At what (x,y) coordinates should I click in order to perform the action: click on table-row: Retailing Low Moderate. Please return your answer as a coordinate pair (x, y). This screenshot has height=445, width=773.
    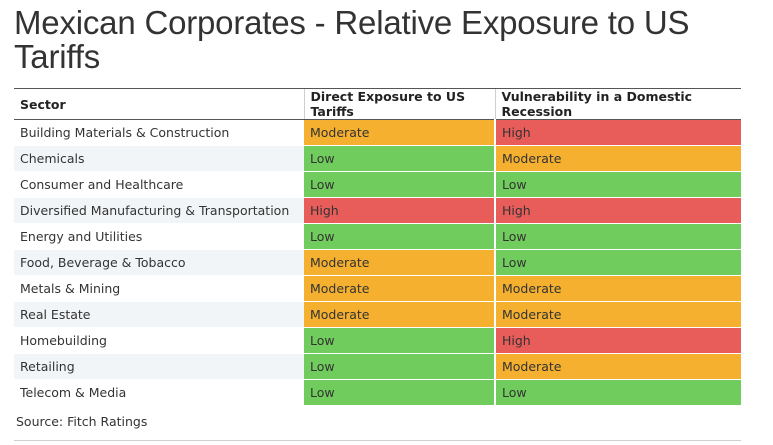
    Looking at the image, I should click on (377, 366).